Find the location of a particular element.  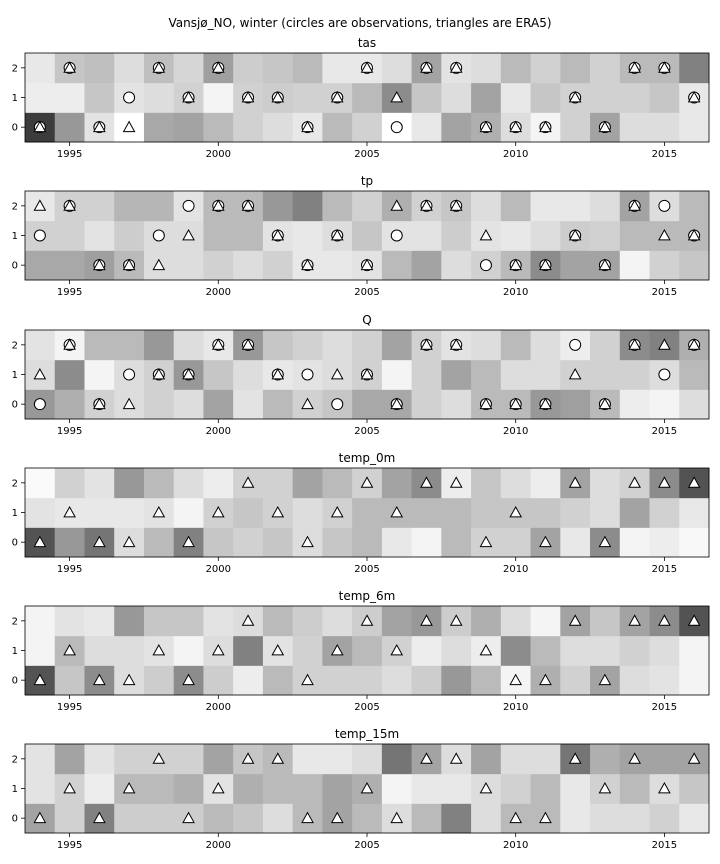

y-tick-label: 0 is located at coordinates (15, 405).